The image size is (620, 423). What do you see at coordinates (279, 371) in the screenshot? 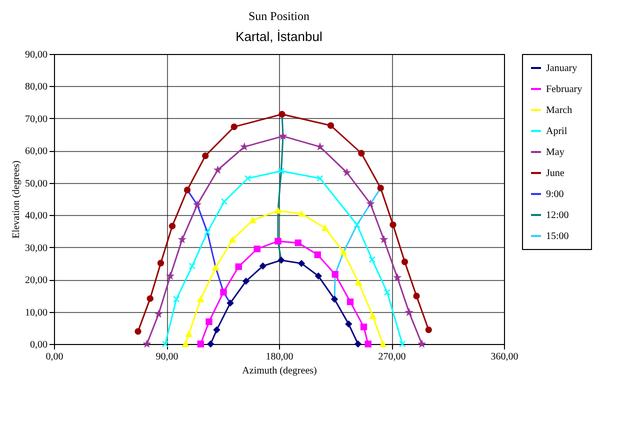
I see `x-axis-title: Azimuth (degrees)` at bounding box center [279, 371].